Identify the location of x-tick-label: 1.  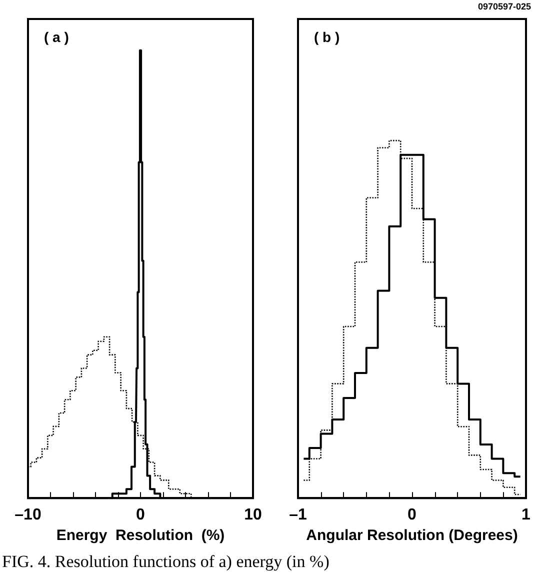
(526, 515).